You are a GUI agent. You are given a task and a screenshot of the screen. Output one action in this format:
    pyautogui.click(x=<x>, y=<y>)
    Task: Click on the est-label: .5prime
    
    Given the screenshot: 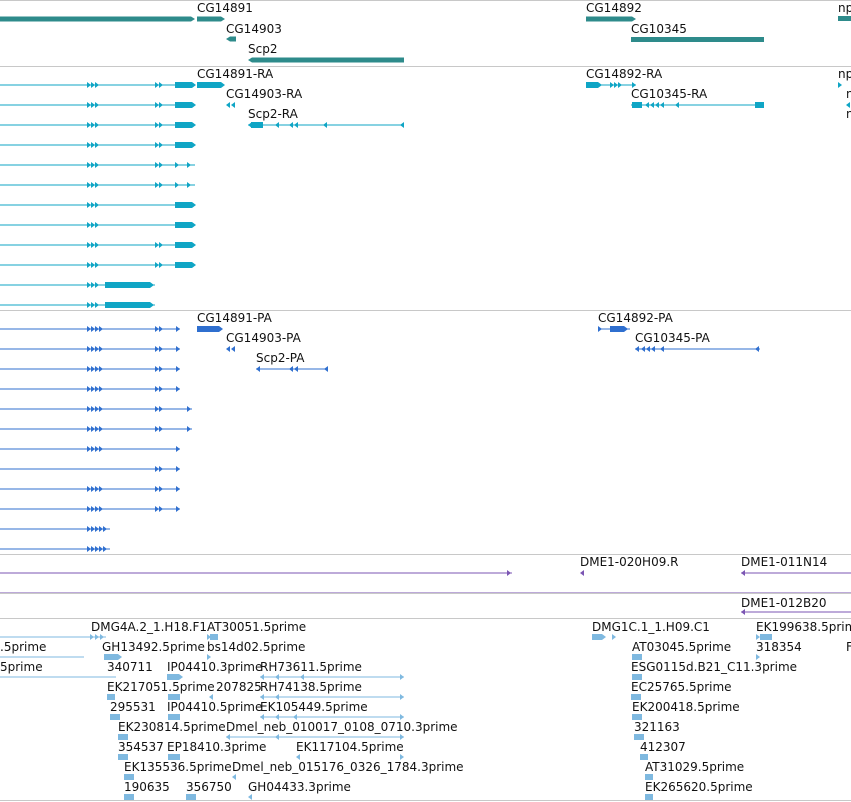 What is the action you would take?
    pyautogui.click(x=23, y=647)
    